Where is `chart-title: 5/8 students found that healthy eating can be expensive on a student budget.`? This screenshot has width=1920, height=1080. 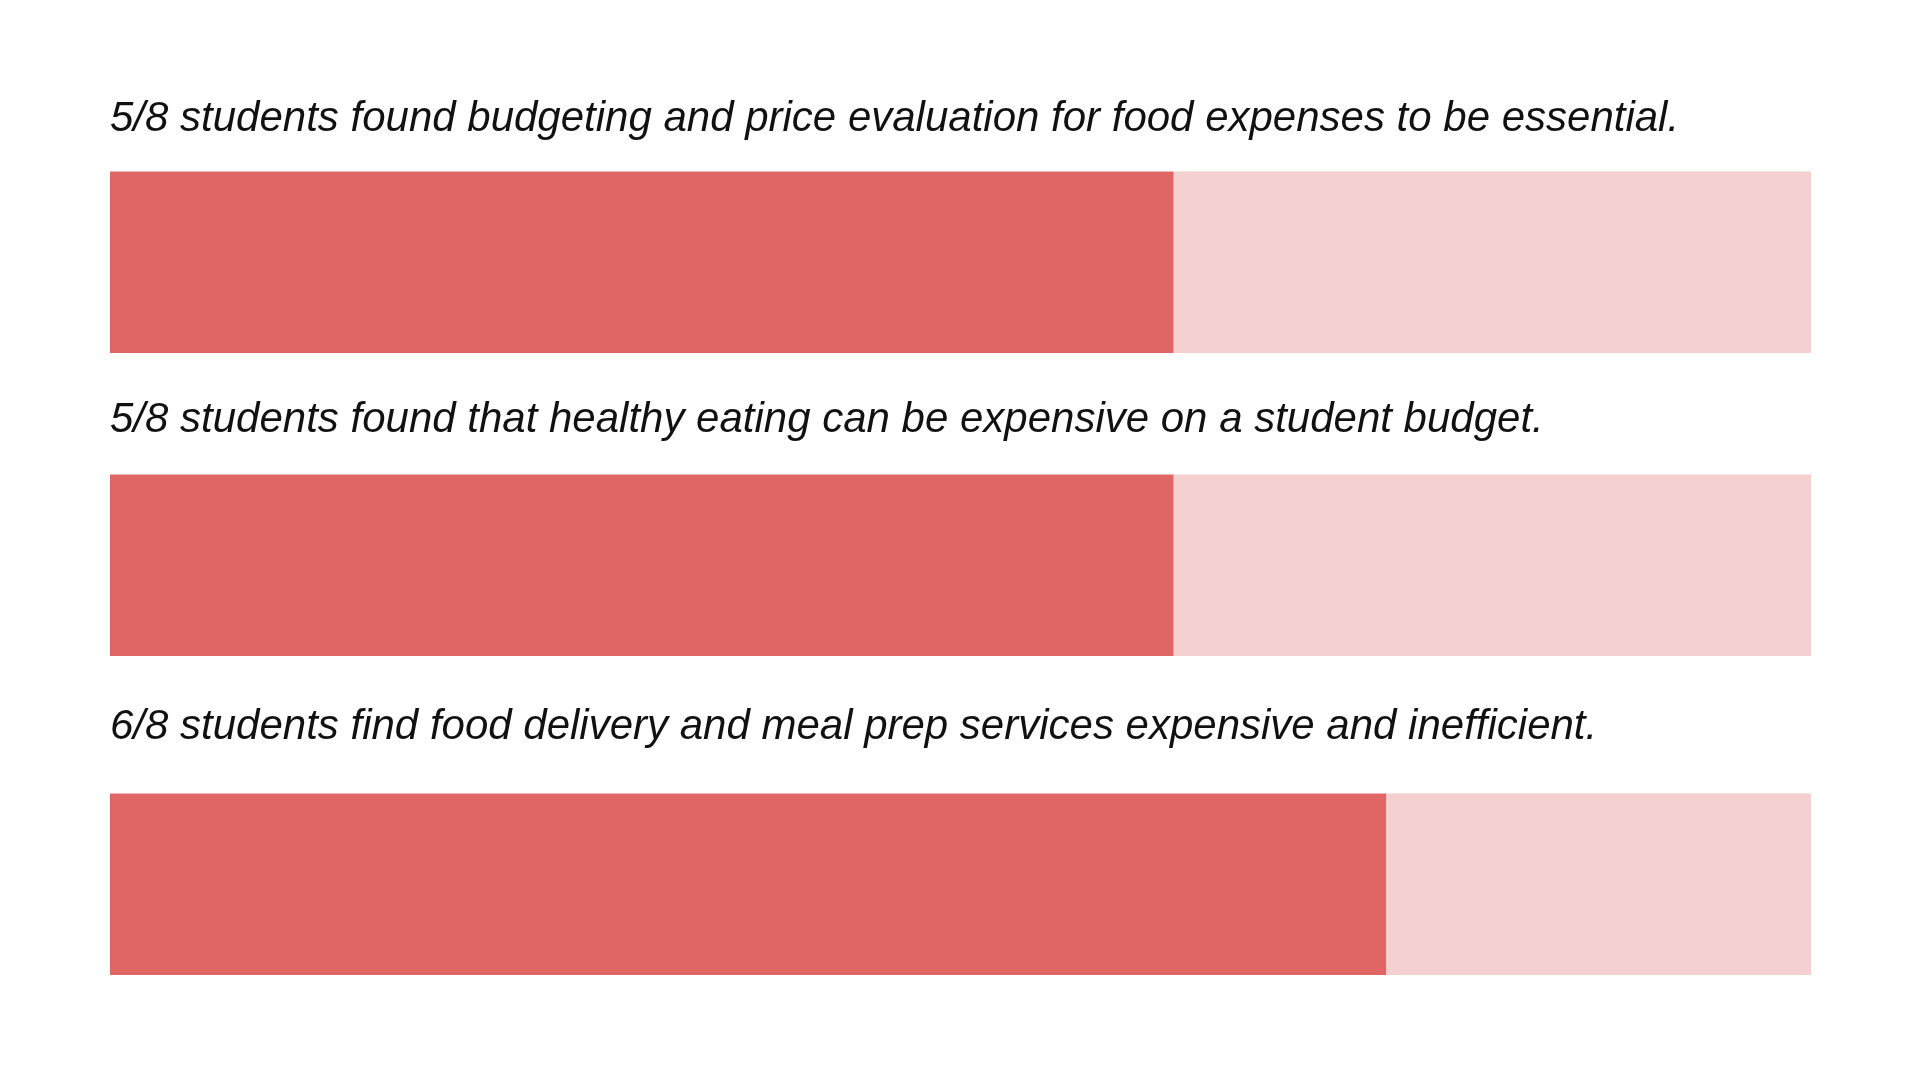
chart-title: 5/8 students found that healthy eating can be expensive on a student budget. is located at coordinates (827, 417).